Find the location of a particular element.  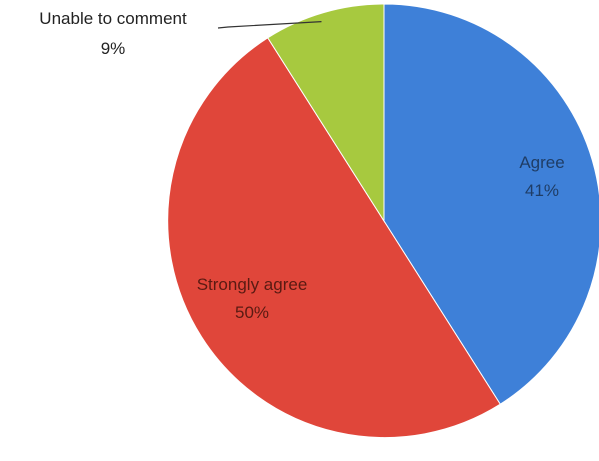

slice-value-unable-to-comment: 9% is located at coordinates (113, 48).